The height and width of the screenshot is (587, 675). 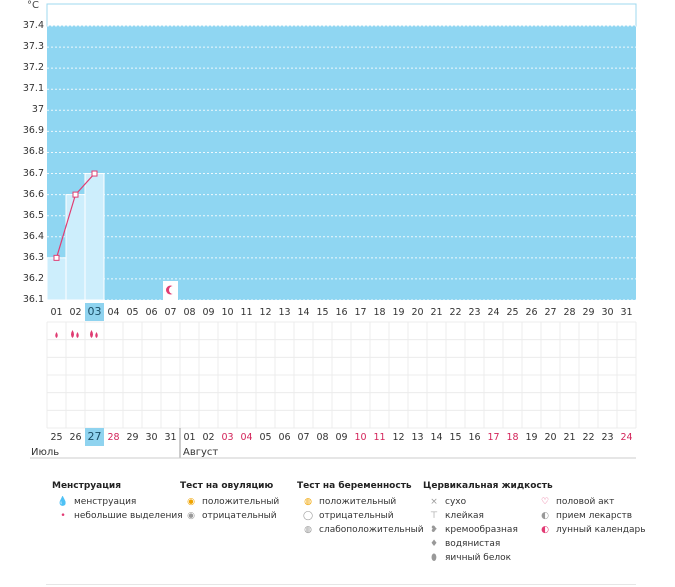 What do you see at coordinates (607, 312) in the screenshot?
I see `cycle-day-label: 30` at bounding box center [607, 312].